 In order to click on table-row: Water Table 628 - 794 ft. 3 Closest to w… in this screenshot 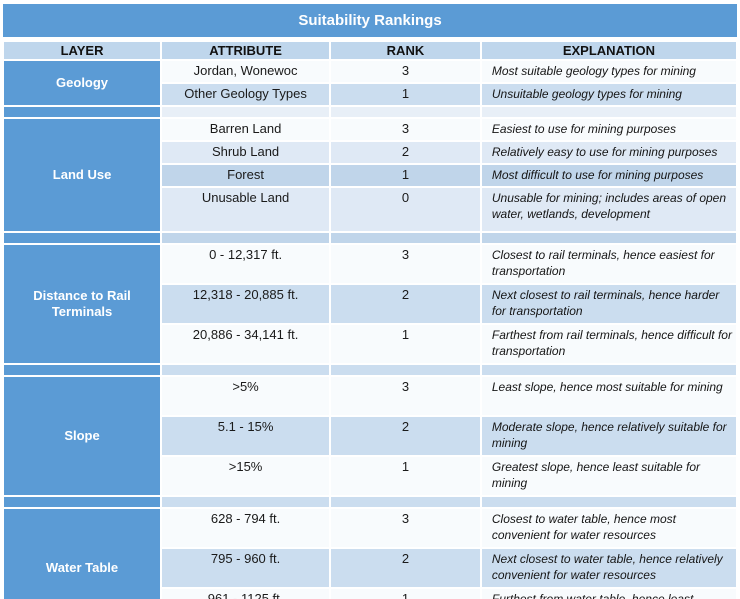, I will do `click(370, 554)`.